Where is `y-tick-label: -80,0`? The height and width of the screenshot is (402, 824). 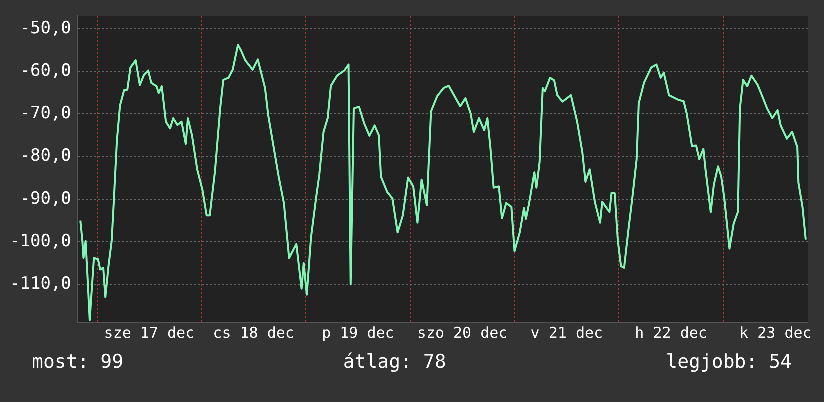 y-tick-label: -80,0 is located at coordinates (46, 156).